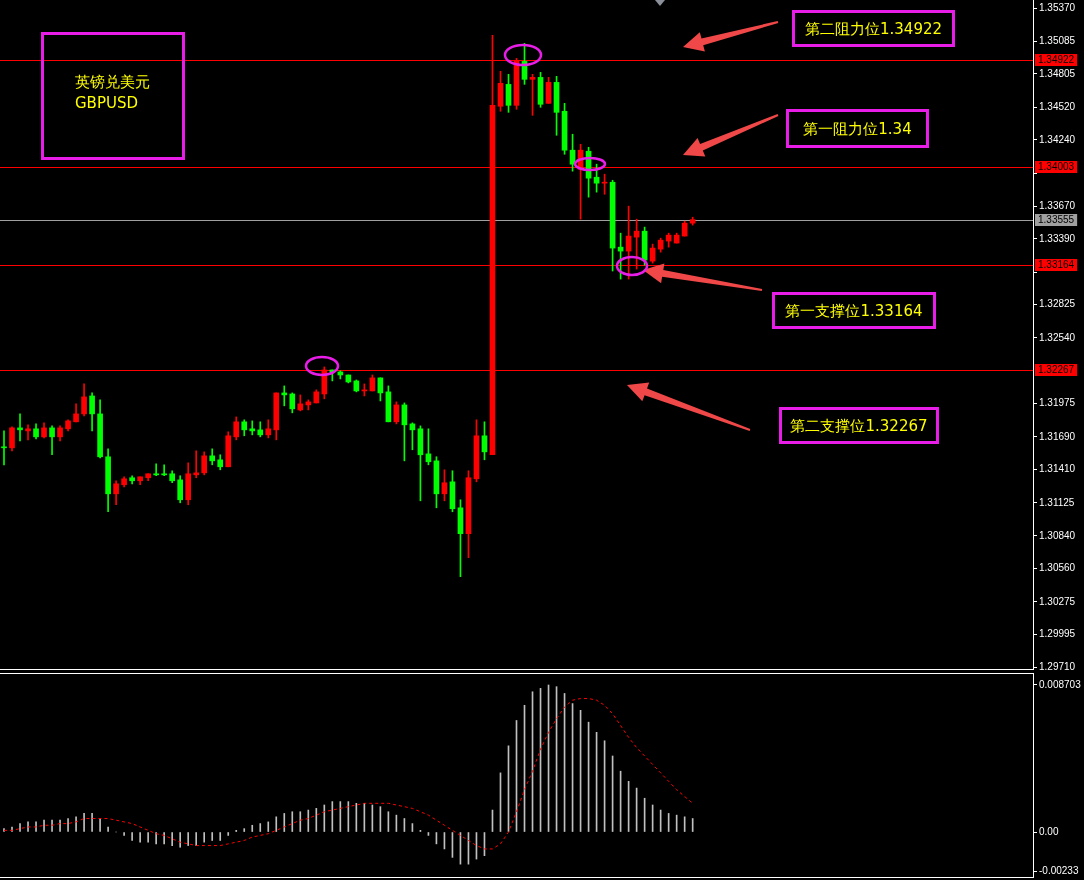  What do you see at coordinates (1057, 667) in the screenshot?
I see `y-tick-label: 1.29710` at bounding box center [1057, 667].